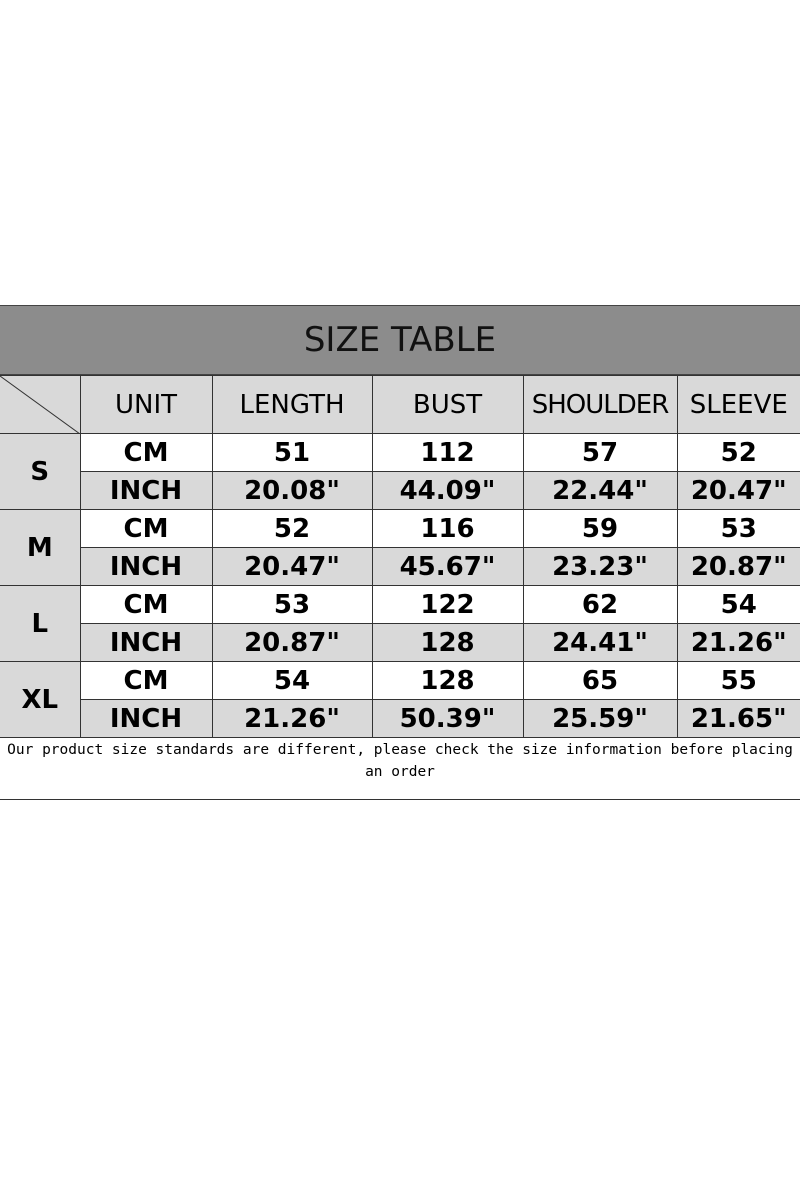 The width and height of the screenshot is (800, 1200). What do you see at coordinates (447, 452) in the screenshot?
I see `value-cell: 112` at bounding box center [447, 452].